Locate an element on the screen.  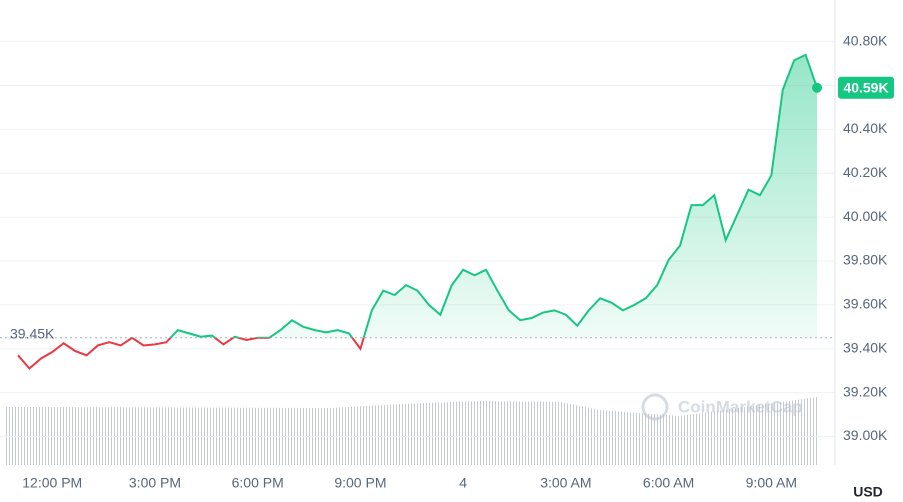
volume-band is located at coordinates (411, 431).